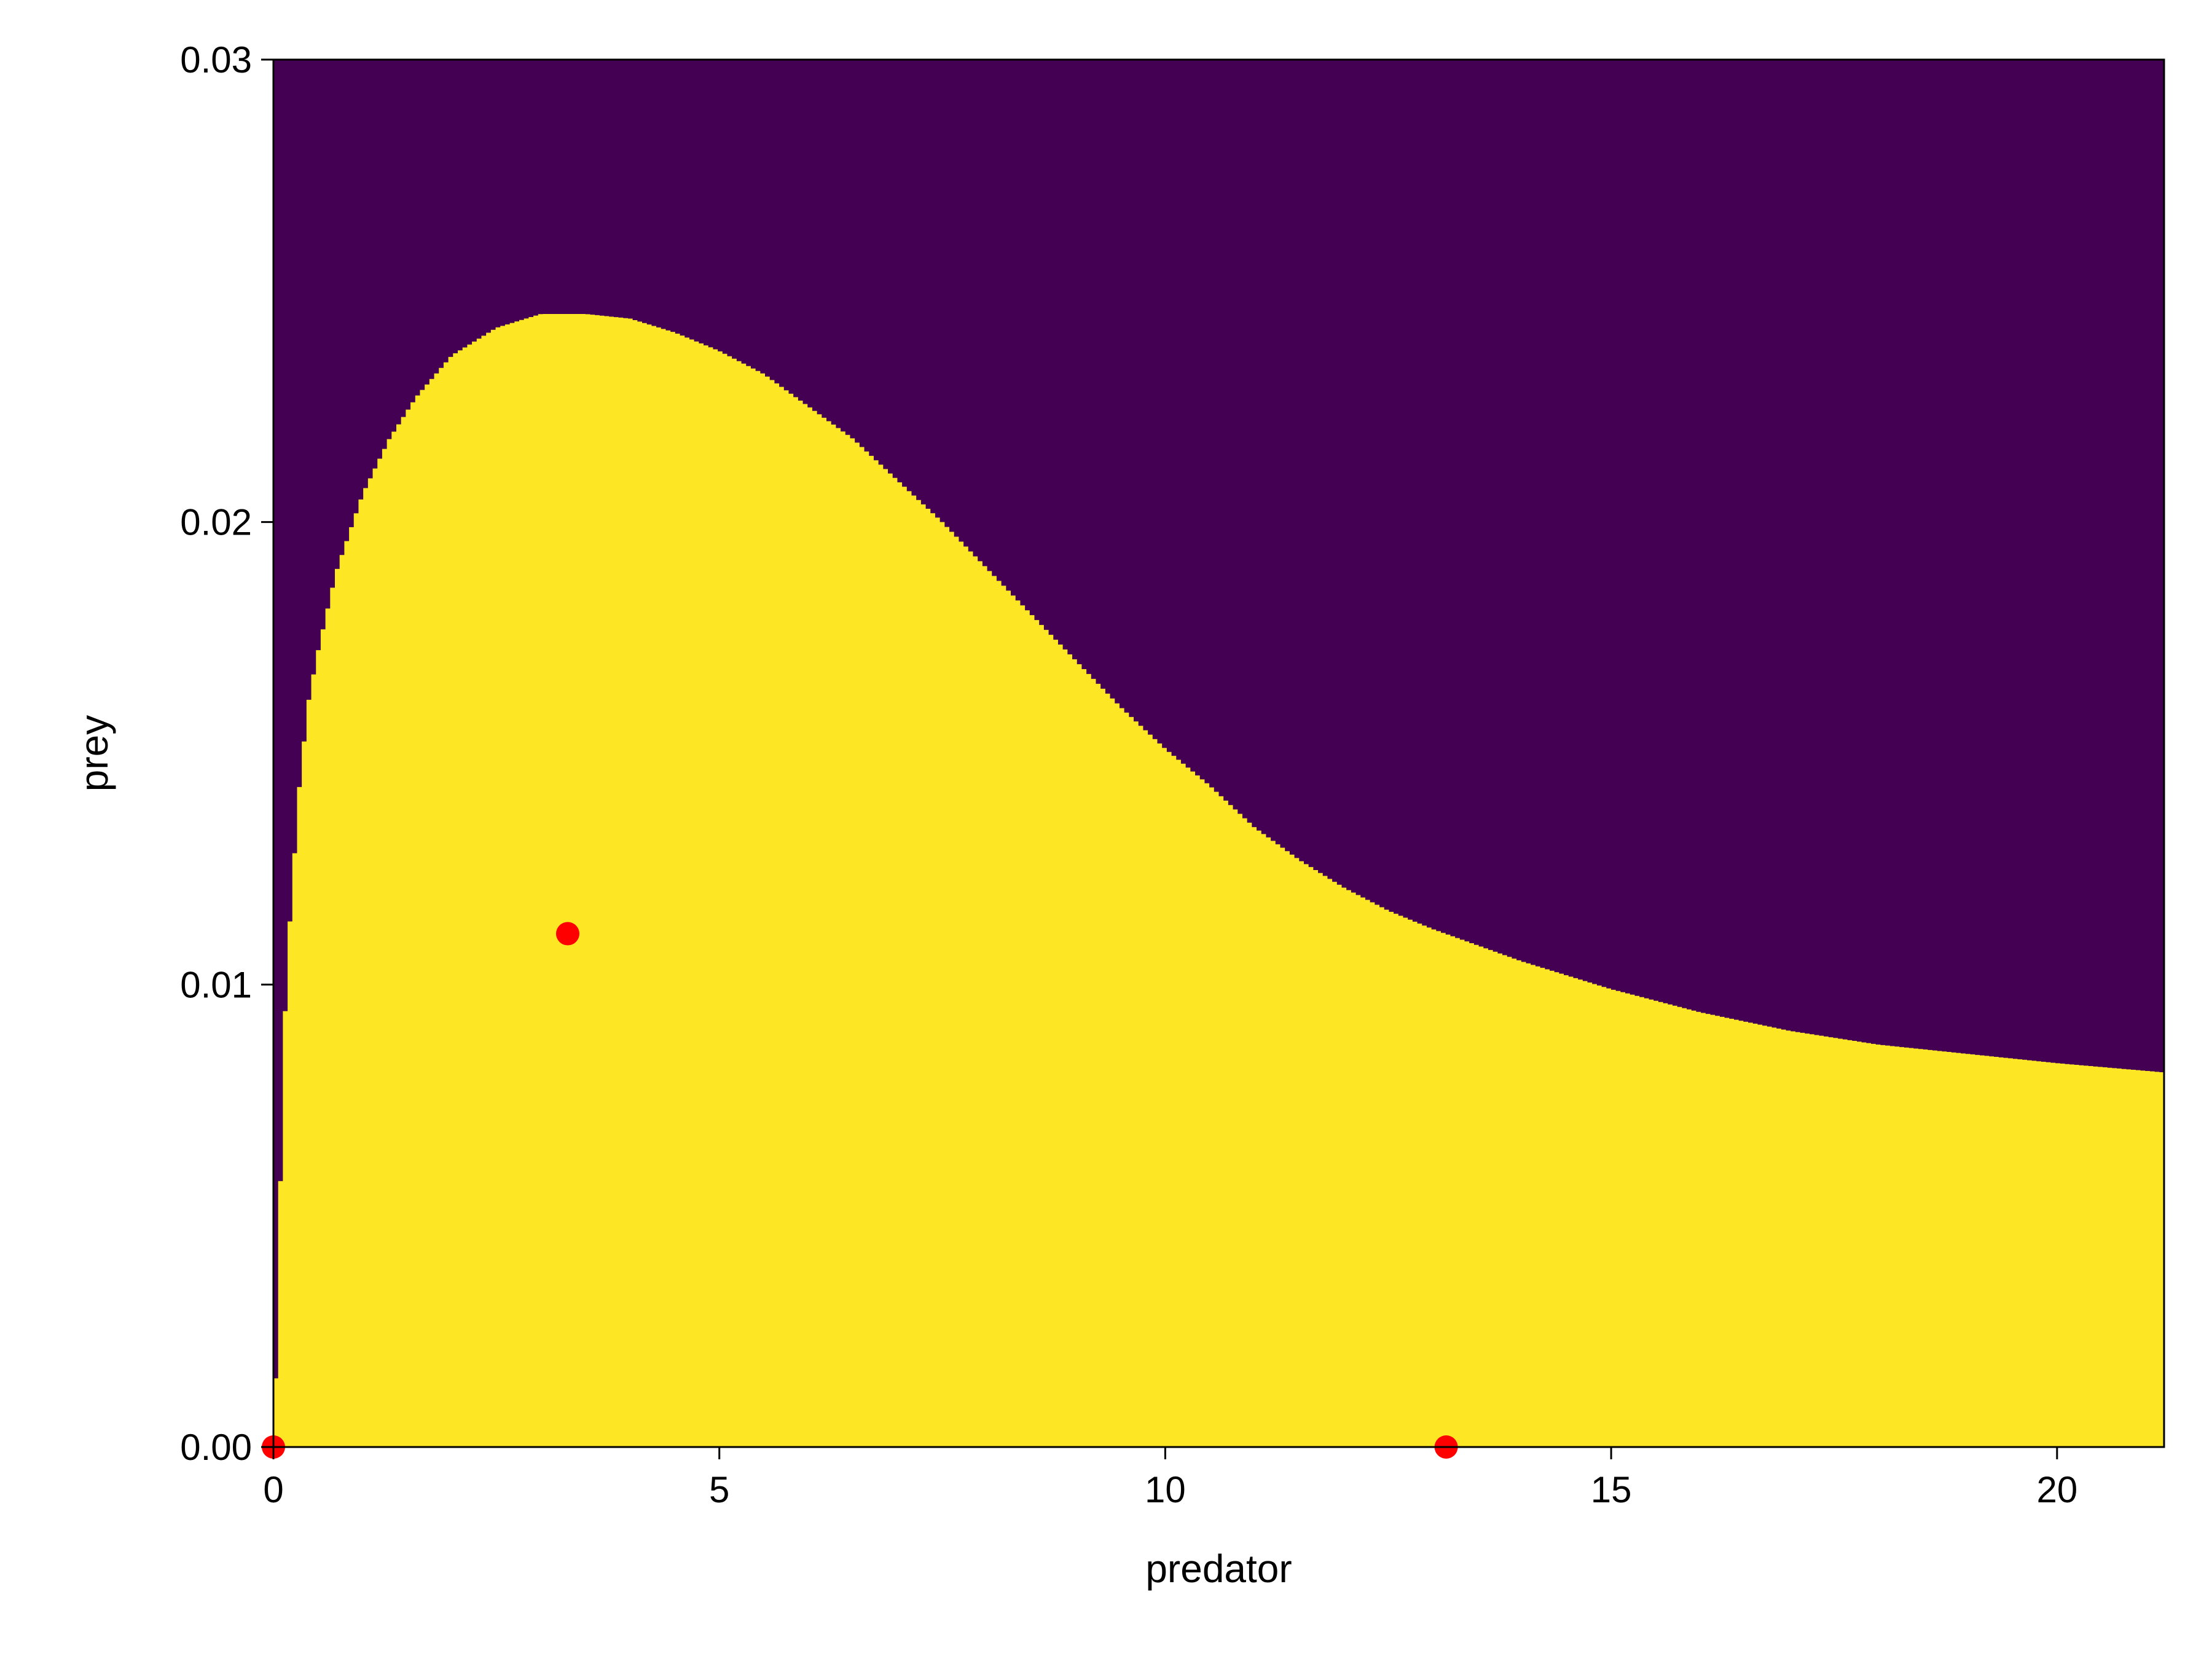 The width and height of the screenshot is (2212, 1659). Describe the element at coordinates (216, 984) in the screenshot. I see `y-tick-label: 0.01` at that location.